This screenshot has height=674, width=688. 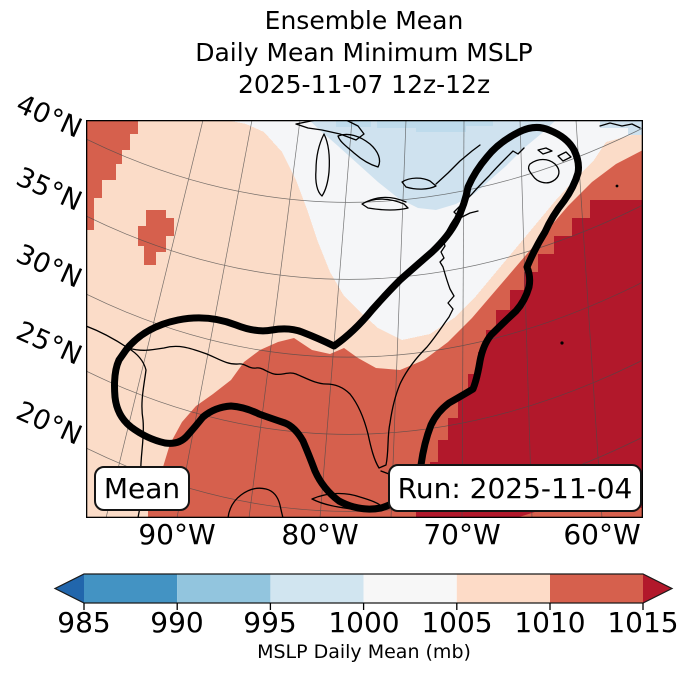 I want to click on title-line-2: Daily Mean Minimum MSLP, so click(x=364, y=52).